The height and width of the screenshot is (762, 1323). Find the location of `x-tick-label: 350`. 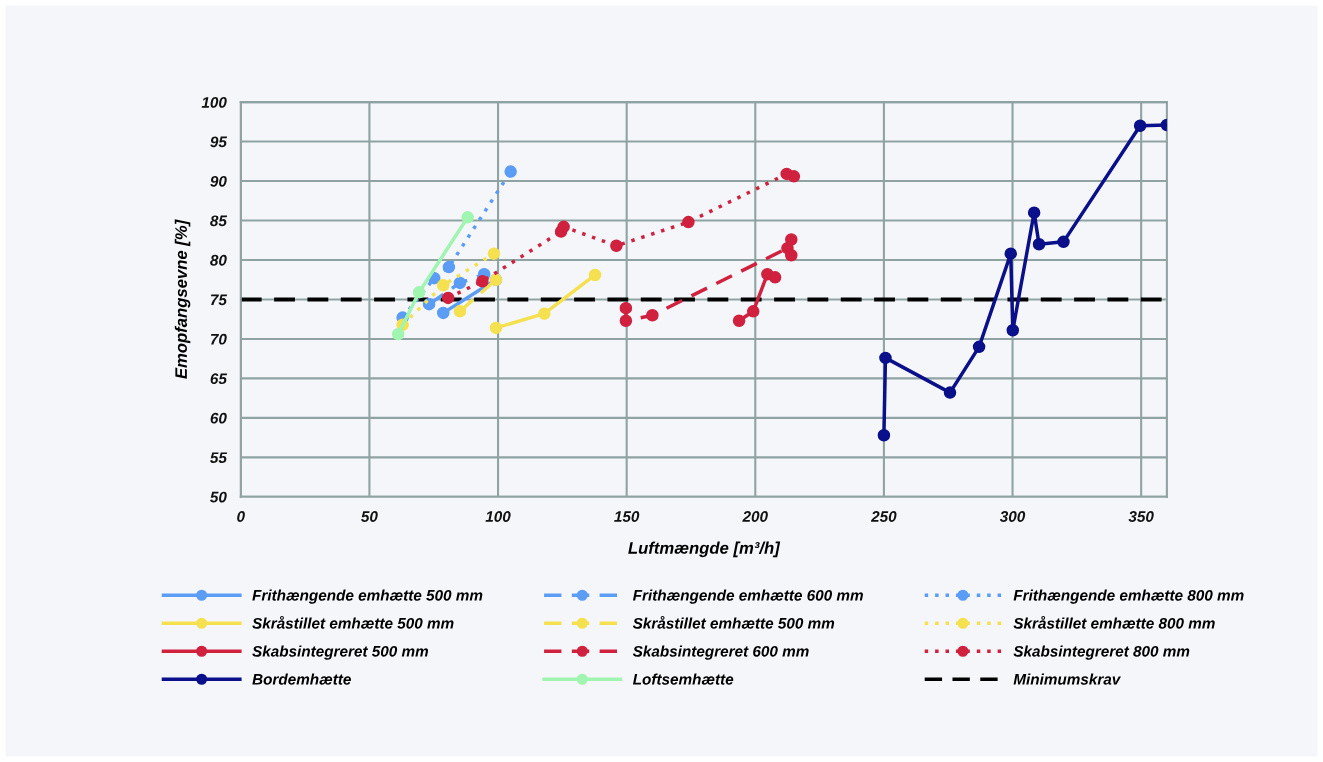

x-tick-label: 350 is located at coordinates (1141, 516).